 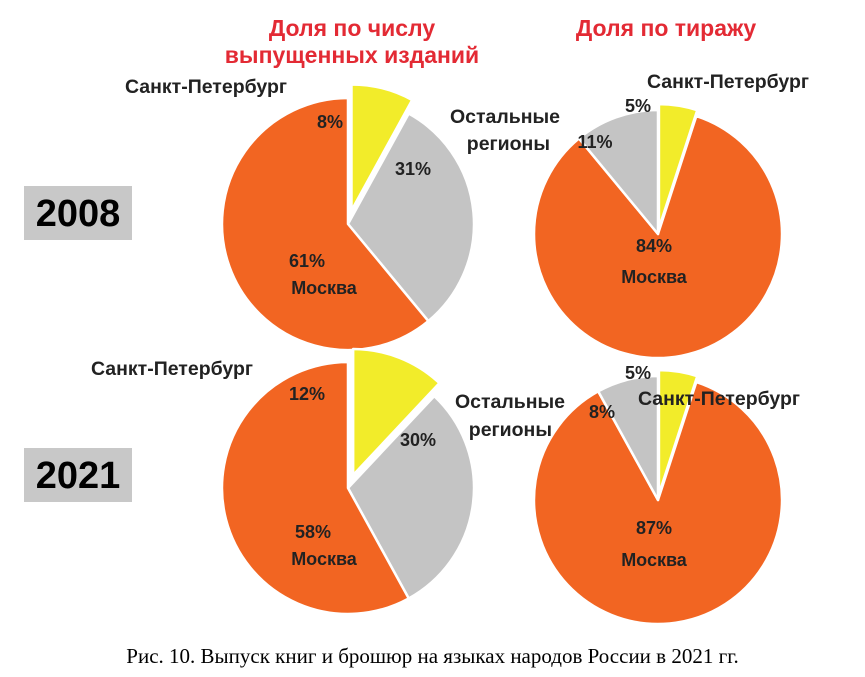 I want to click on header-left-line-1: Доля по числу, so click(x=352, y=28).